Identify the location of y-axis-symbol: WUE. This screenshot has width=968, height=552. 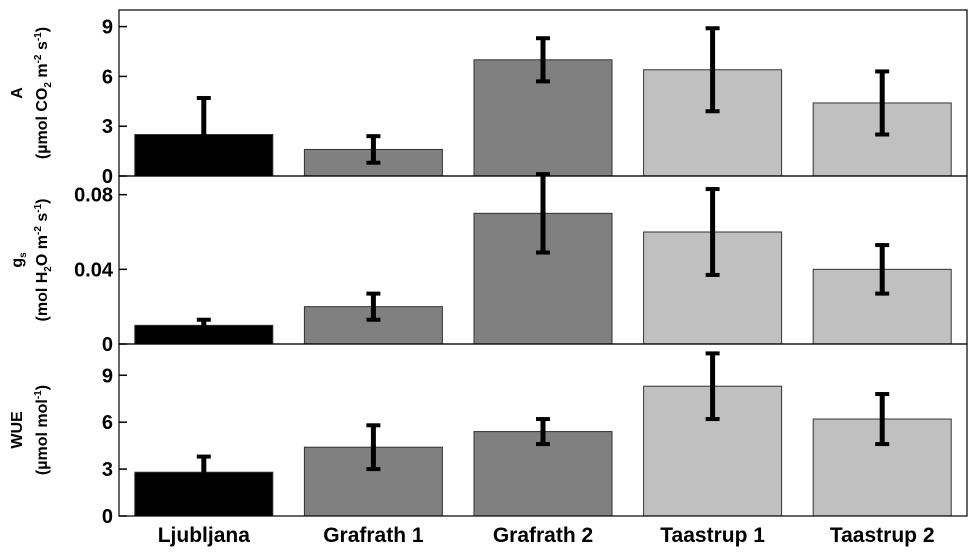
(17, 430).